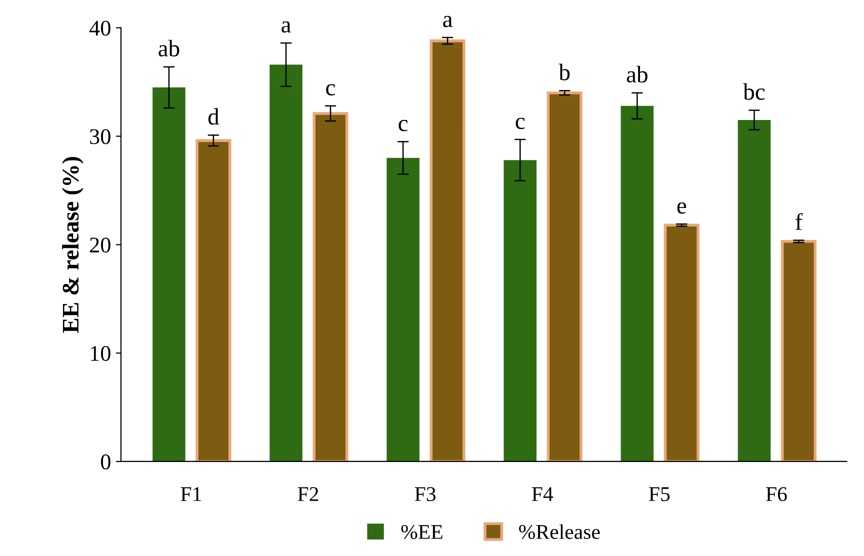 Image resolution: width=864 pixels, height=556 pixels. I want to click on x-tick-label: F2, so click(308, 494).